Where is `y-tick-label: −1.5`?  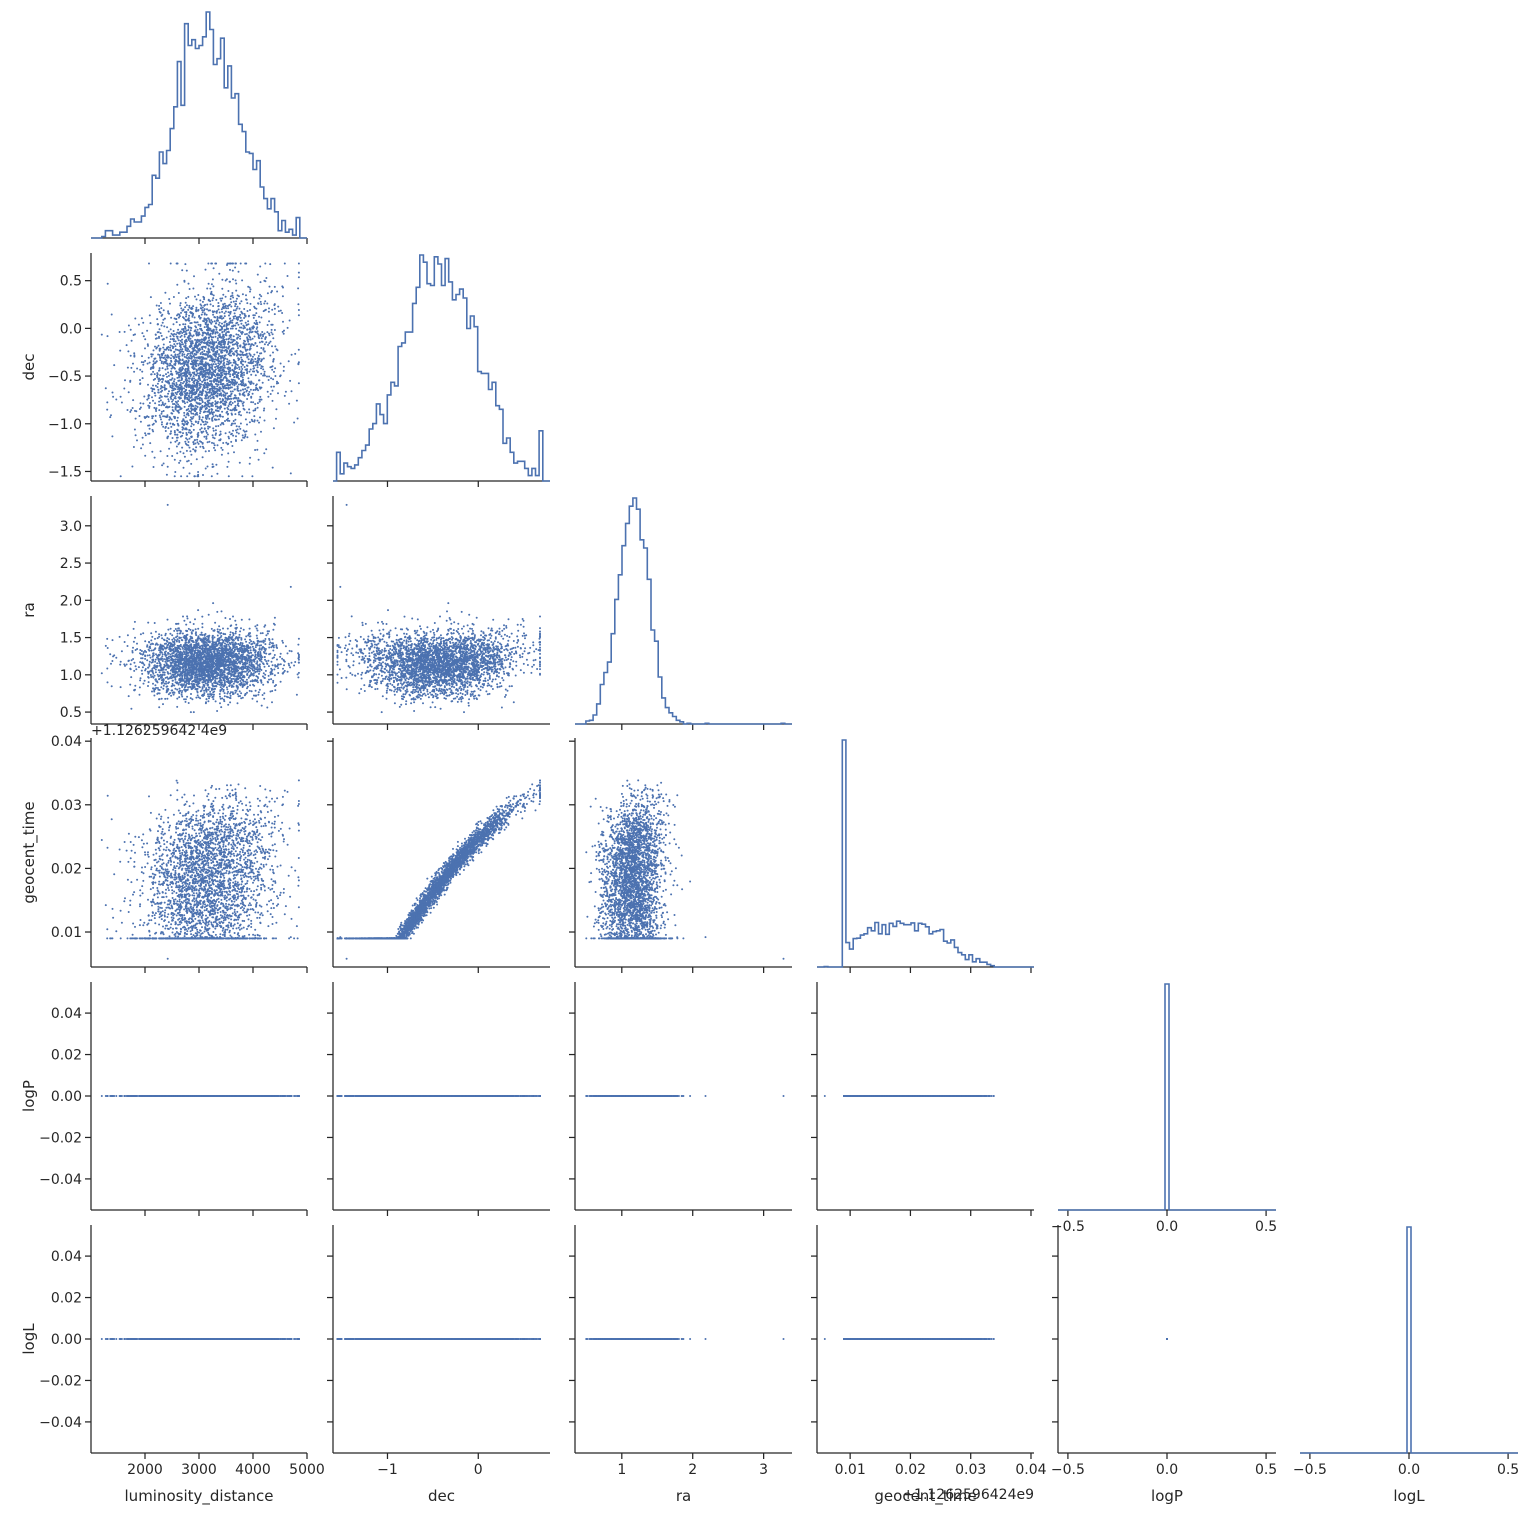 y-tick-label: −1.5 is located at coordinates (65, 472).